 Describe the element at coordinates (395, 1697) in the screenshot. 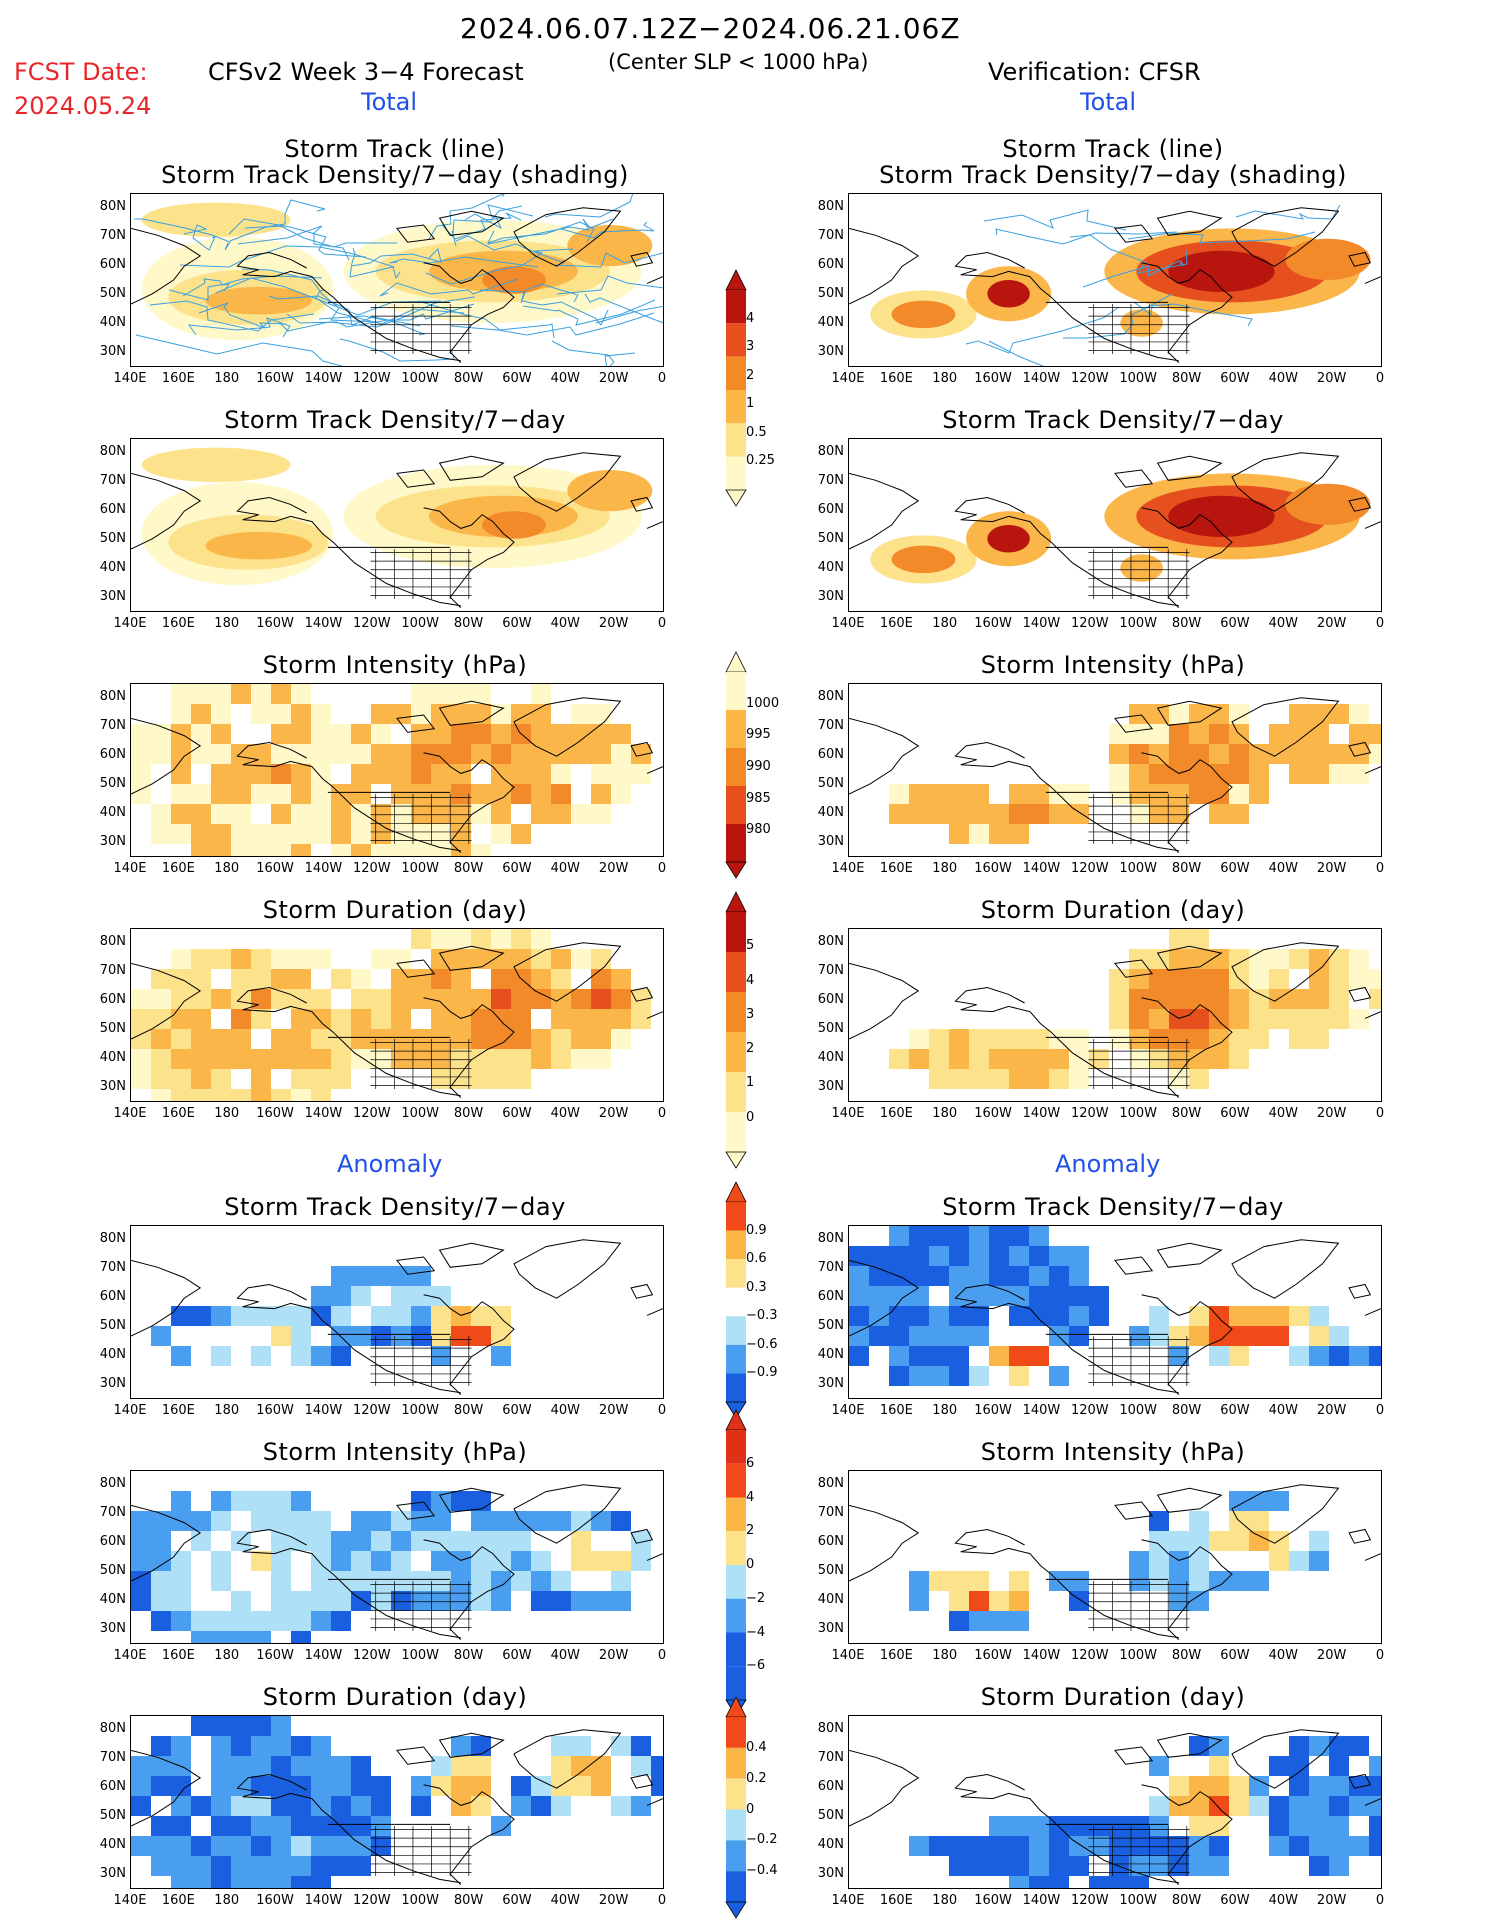

I see `panel-title-anom_duration-fcst: Storm Duration (day)` at that location.